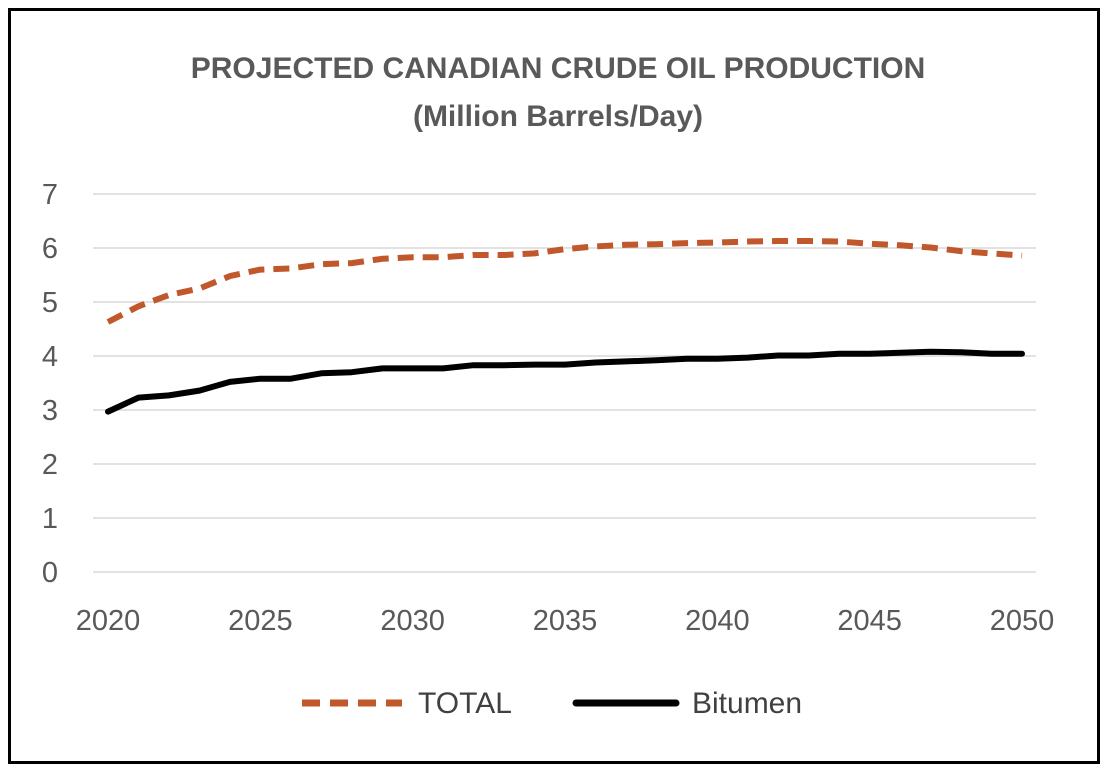 This screenshot has height=780, width=1116. What do you see at coordinates (50, 465) in the screenshot?
I see `y-tick-label: 2` at bounding box center [50, 465].